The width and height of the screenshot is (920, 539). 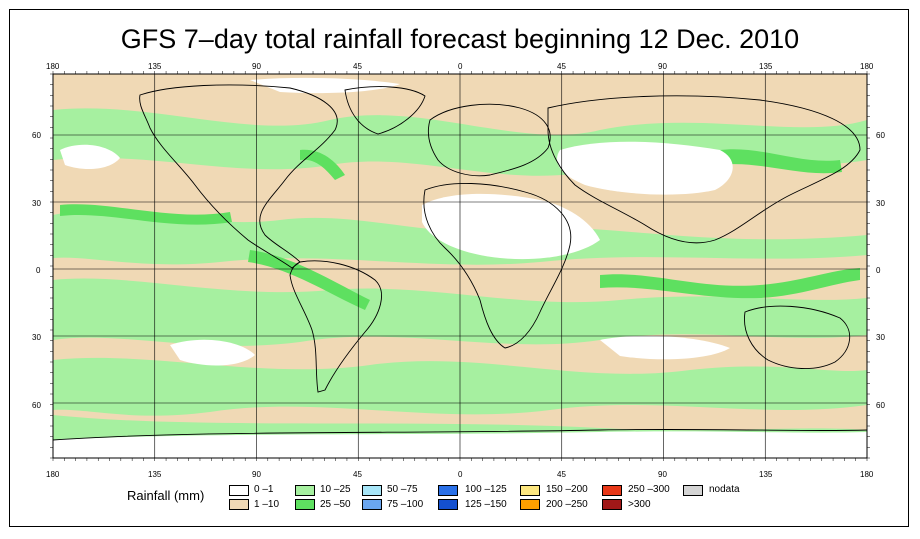 What do you see at coordinates (460, 474) in the screenshot?
I see `lon-label-bottom: 0` at bounding box center [460, 474].